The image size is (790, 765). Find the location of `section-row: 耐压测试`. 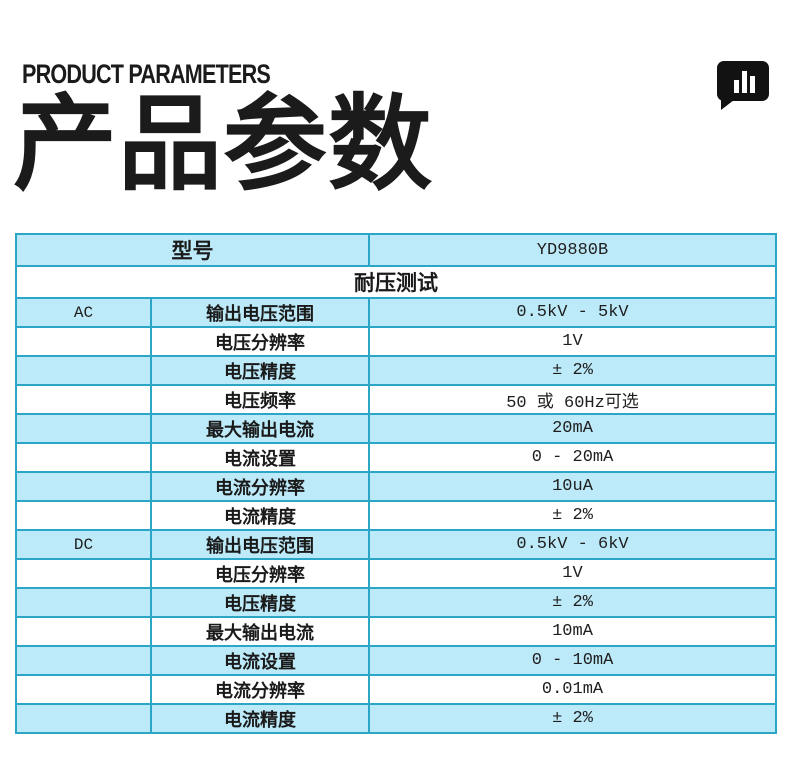

section-row: 耐压测试 is located at coordinates (396, 282).